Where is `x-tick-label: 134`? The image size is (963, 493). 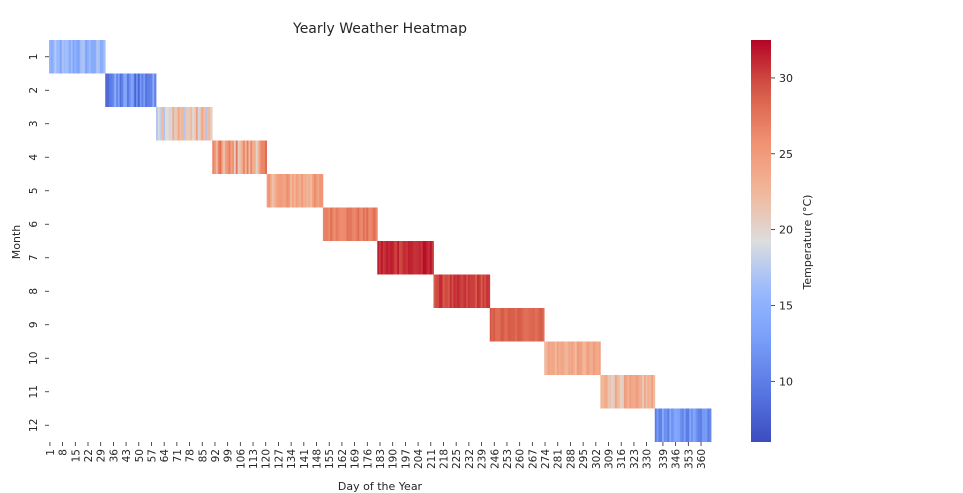
x-tick-label: 134 is located at coordinates (292, 459).